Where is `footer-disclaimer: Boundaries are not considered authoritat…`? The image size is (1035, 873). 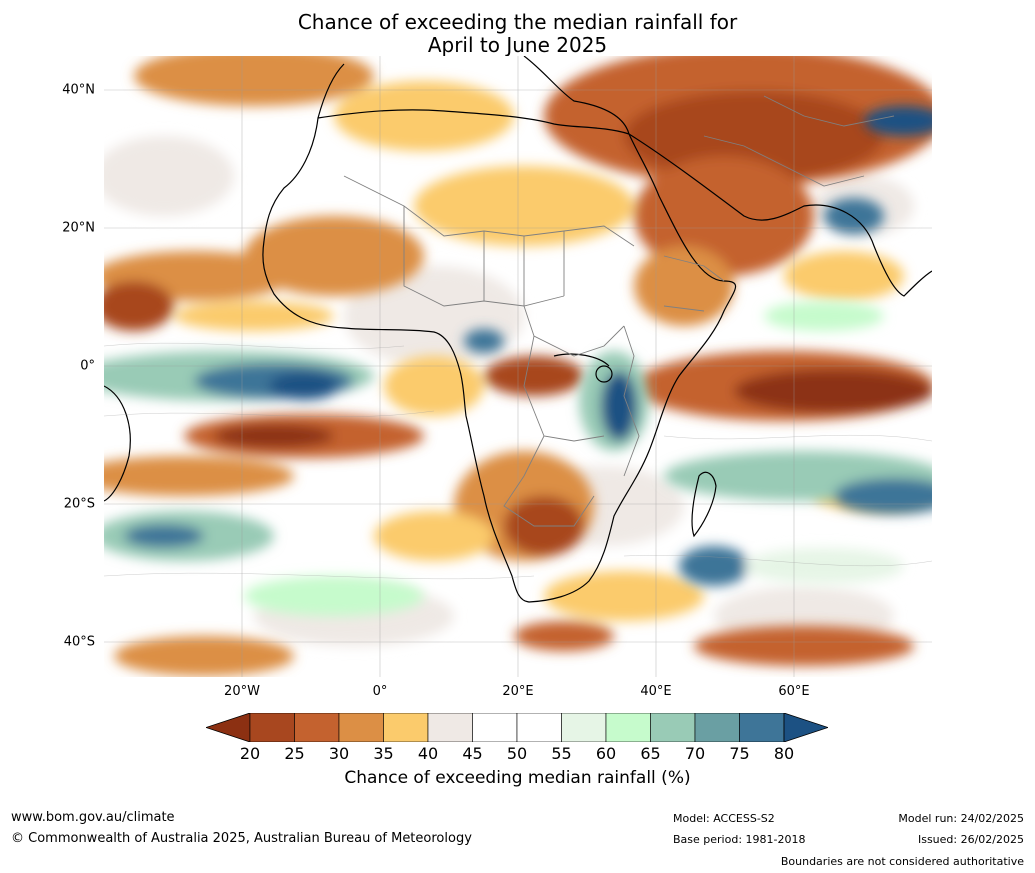 footer-disclaimer: Boundaries are not considered authoritat… is located at coordinates (902, 861).